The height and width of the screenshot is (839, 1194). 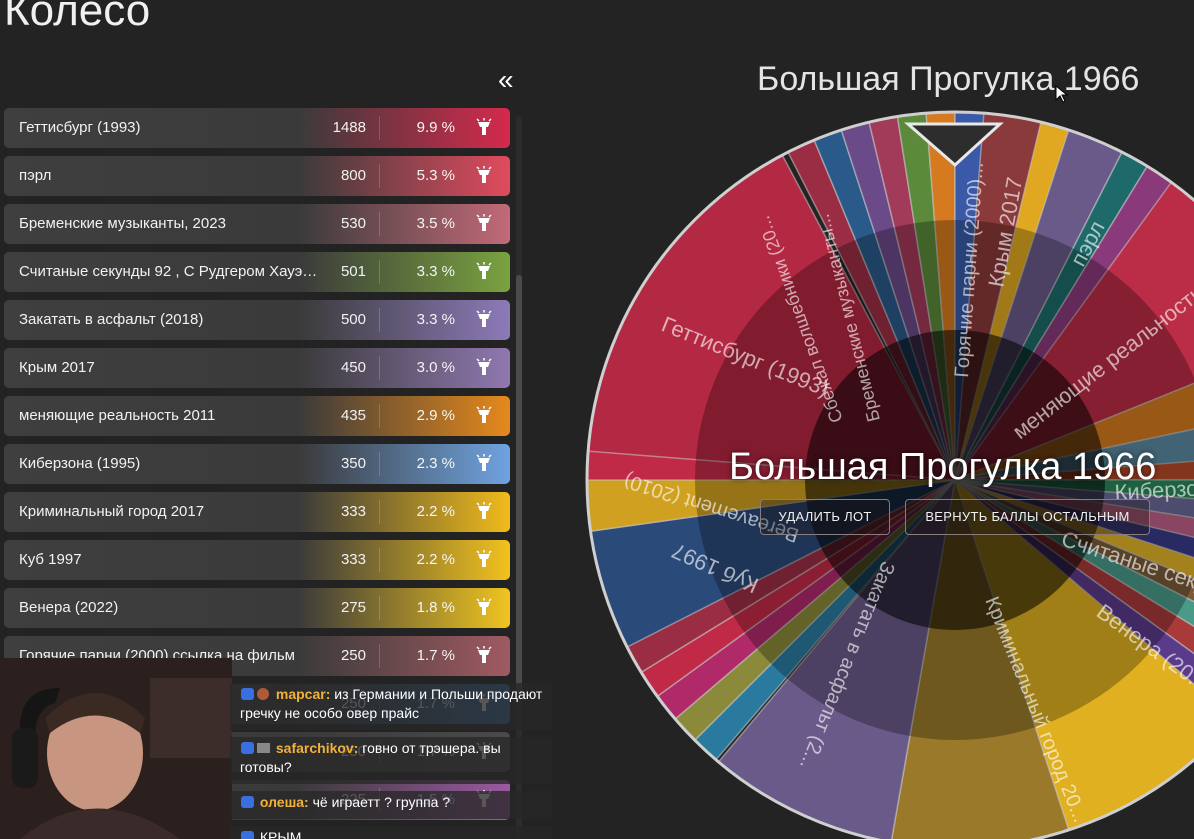 I want to click on chat-text: чё играетт ? группа ?, so click(x=381, y=802).